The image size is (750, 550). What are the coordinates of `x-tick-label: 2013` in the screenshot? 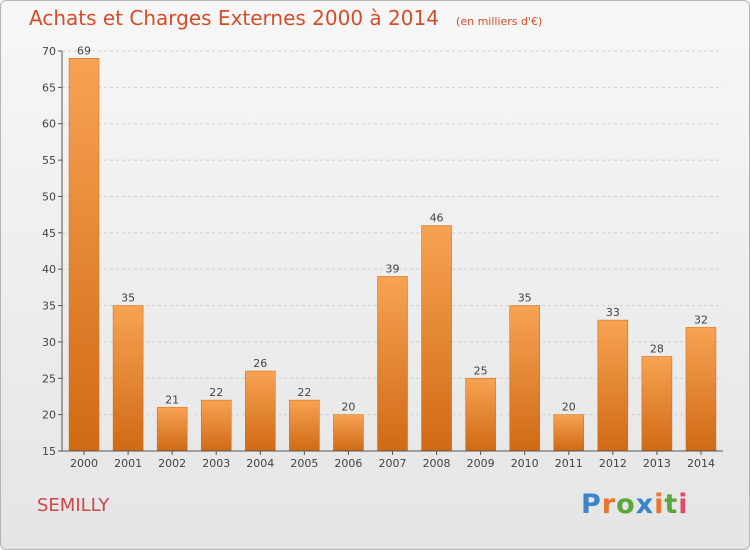 It's located at (657, 463).